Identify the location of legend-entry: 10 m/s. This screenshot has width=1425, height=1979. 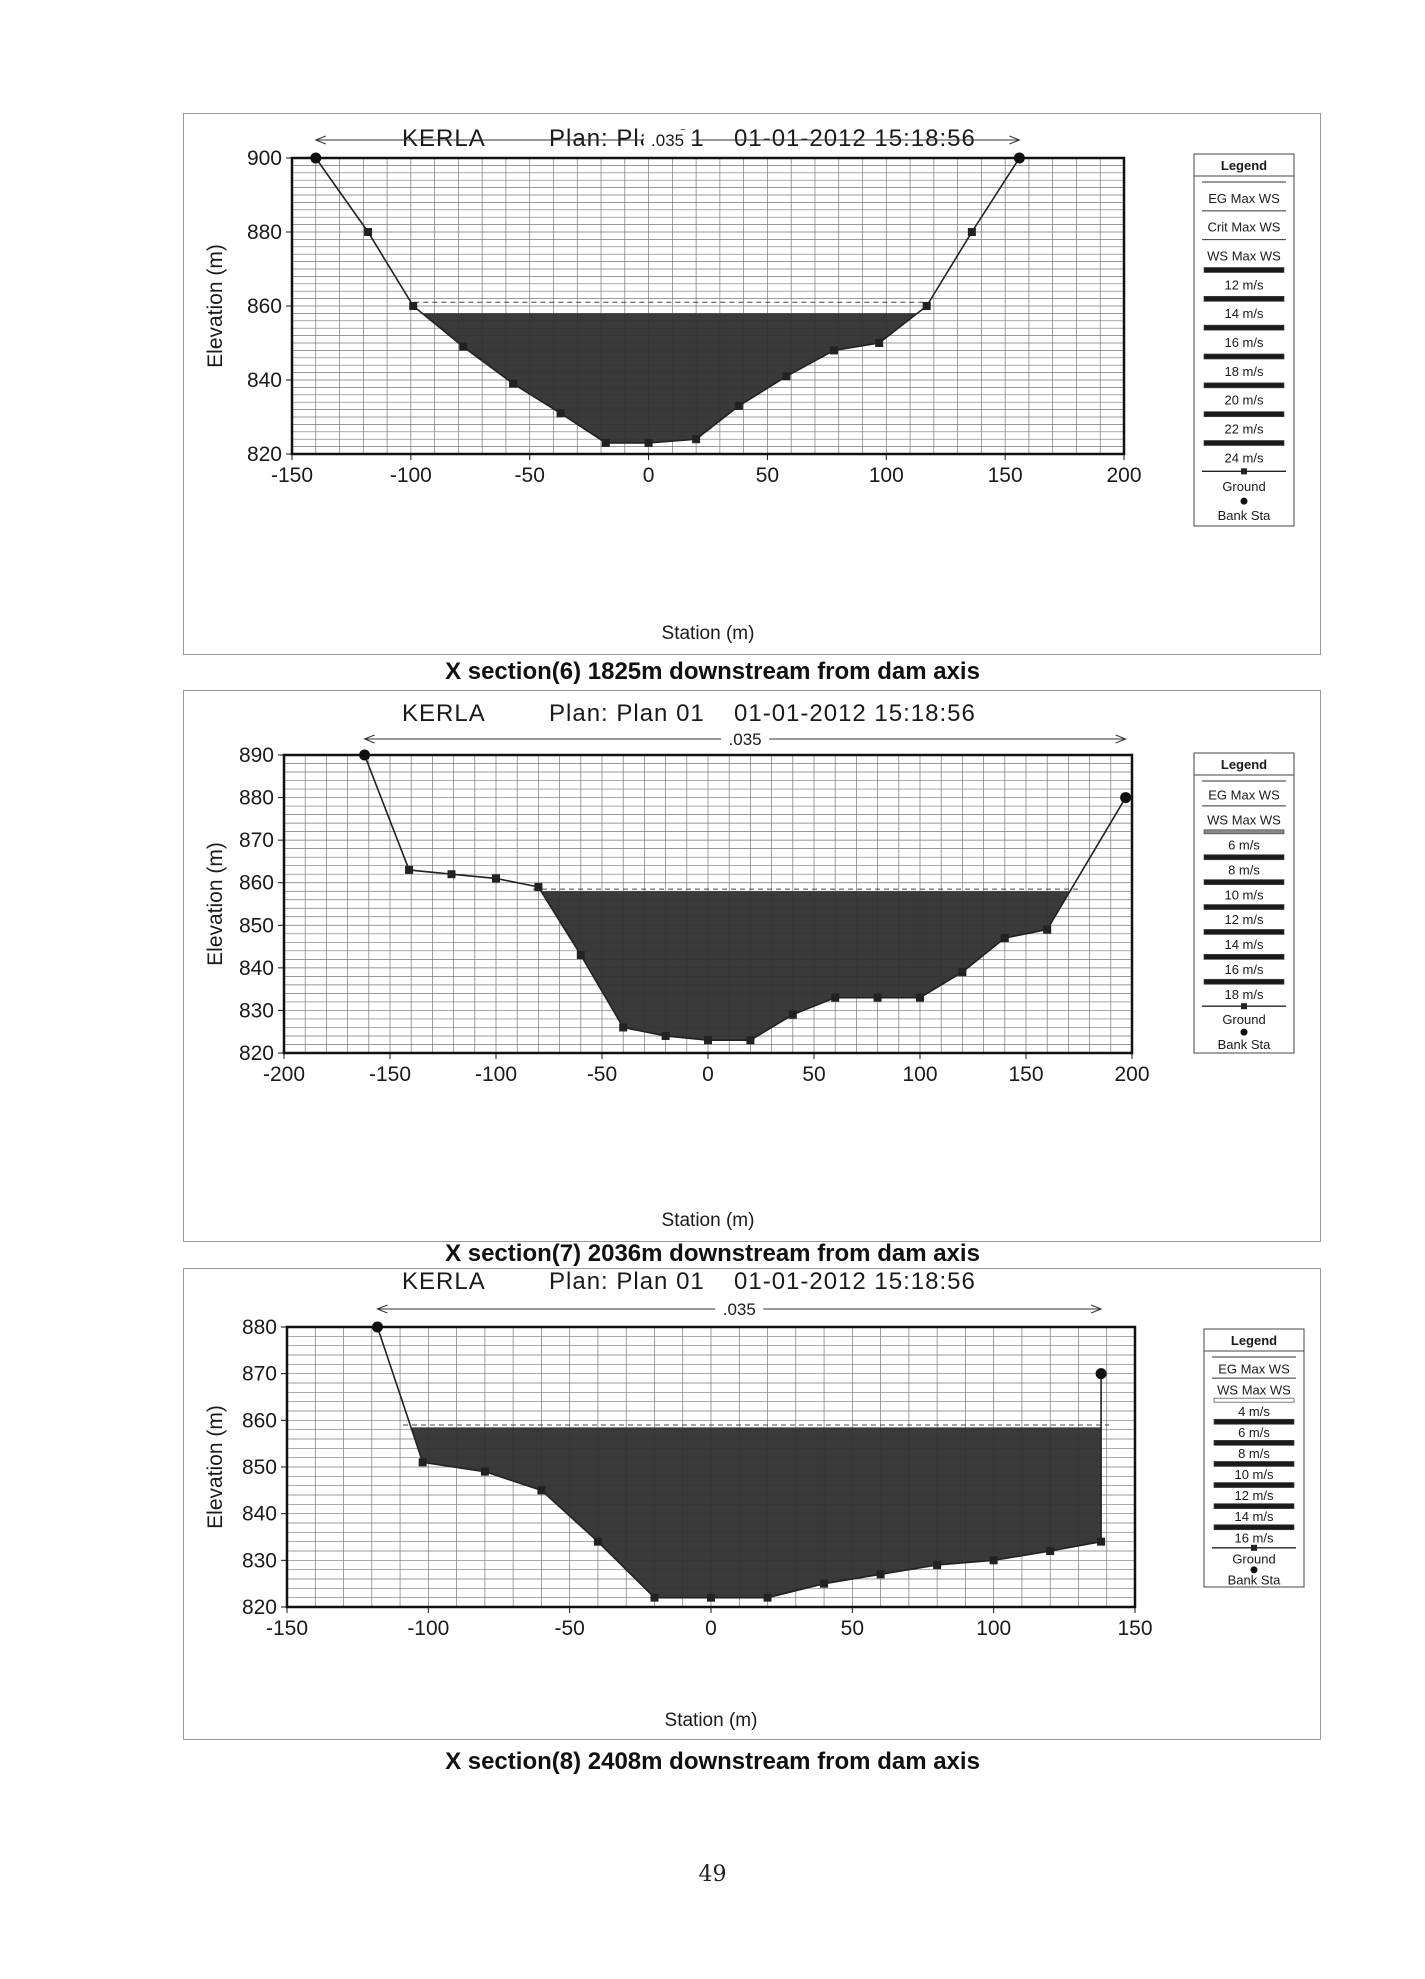
(1254, 1474).